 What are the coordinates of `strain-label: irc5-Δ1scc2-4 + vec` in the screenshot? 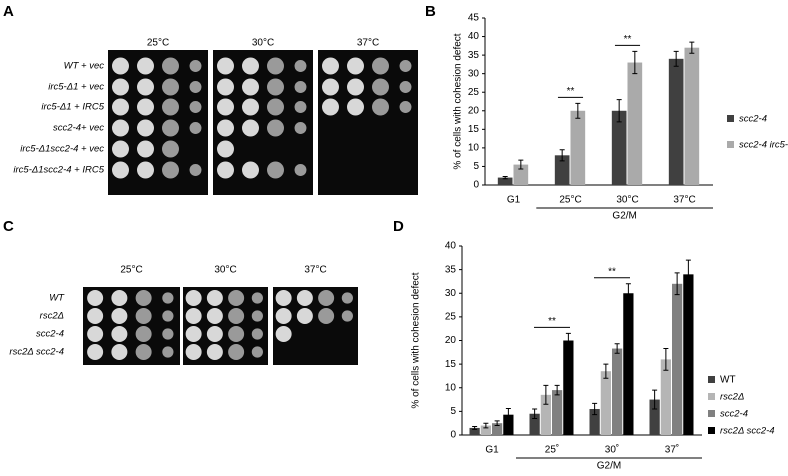 It's located at (62, 149).